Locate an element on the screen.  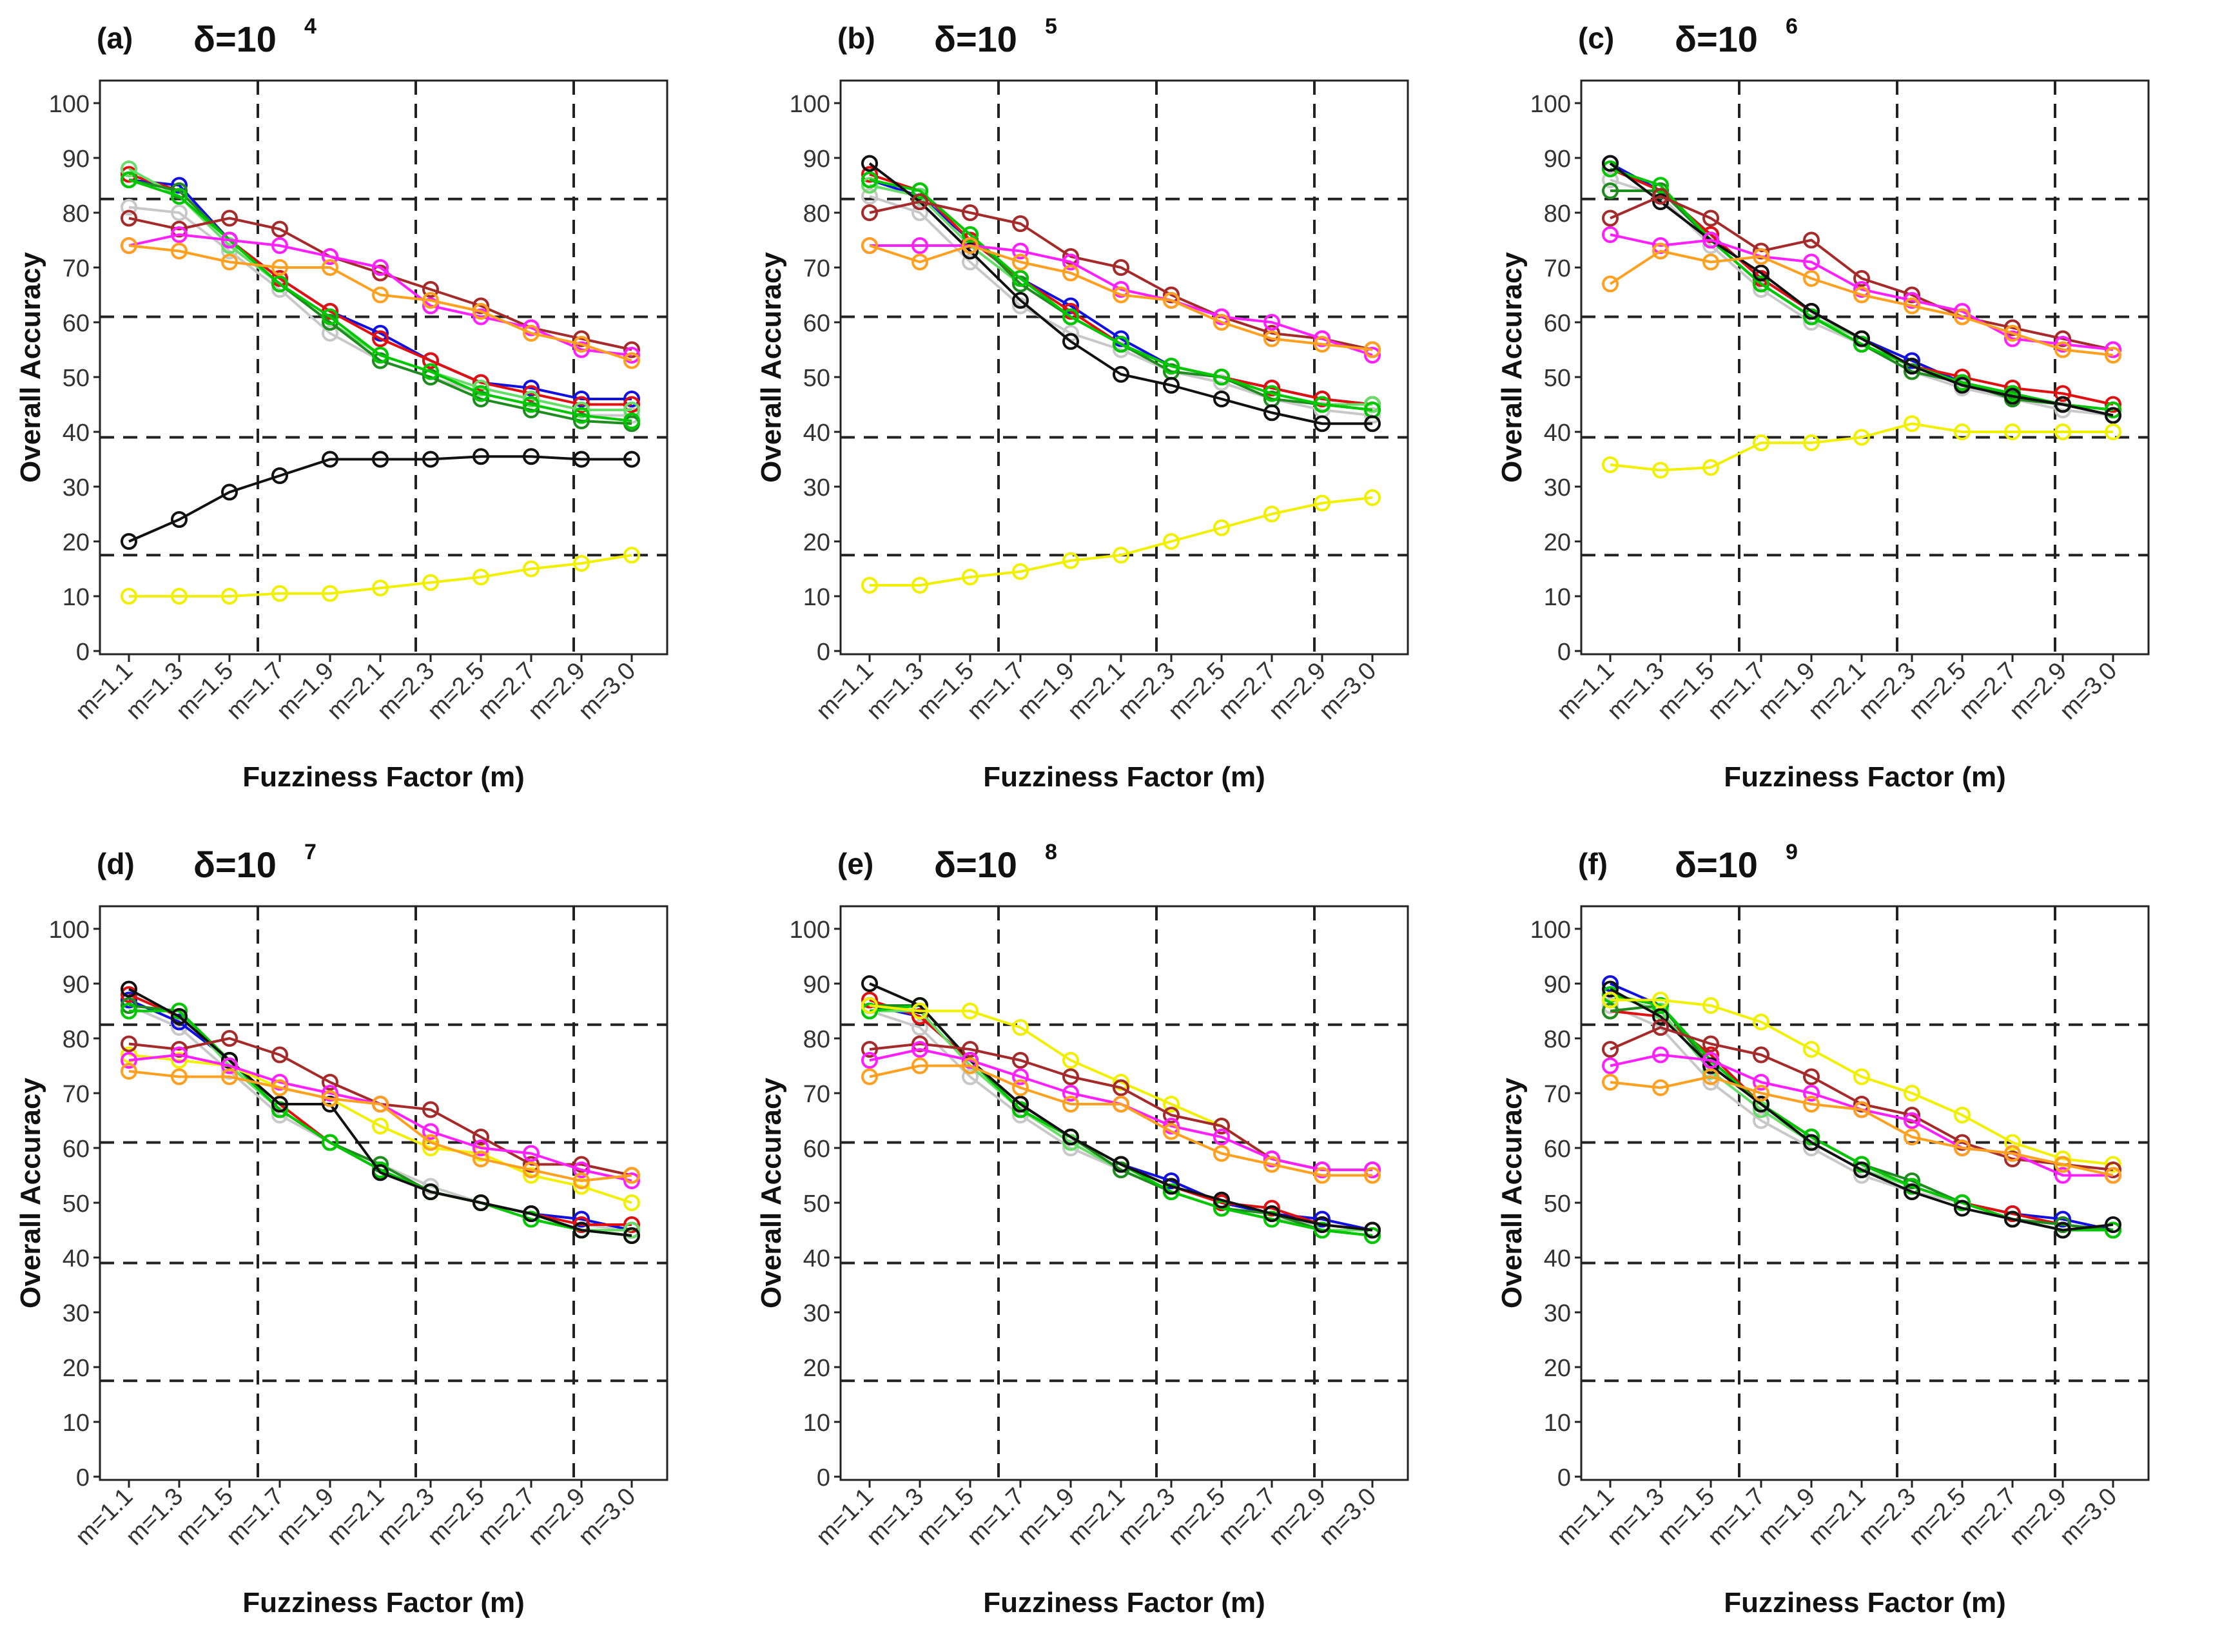
series-red is located at coordinates (380, 289).